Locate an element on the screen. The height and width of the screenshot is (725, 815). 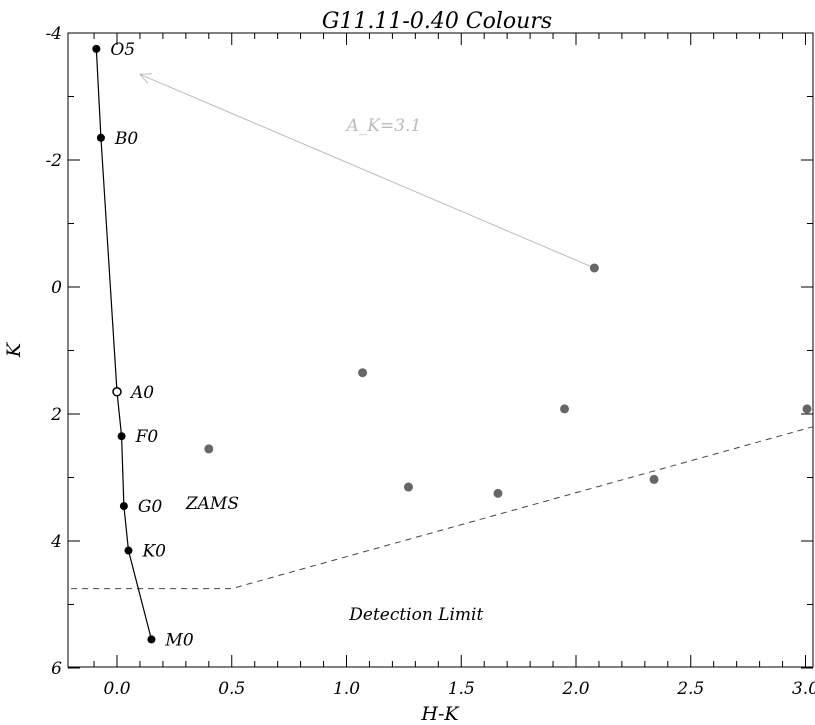
detection-limit-label: Detection Limit is located at coordinates (415, 615).